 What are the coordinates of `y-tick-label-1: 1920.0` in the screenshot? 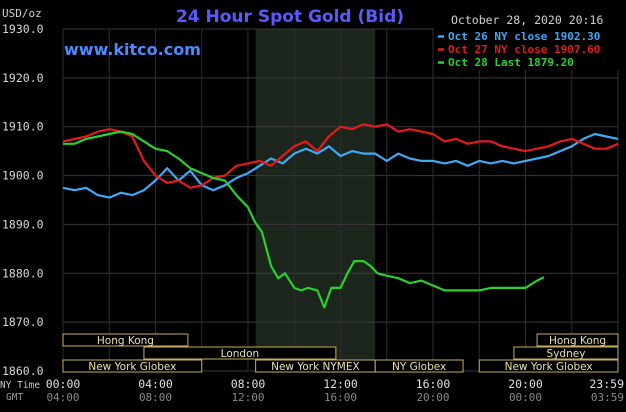 It's located at (23, 78).